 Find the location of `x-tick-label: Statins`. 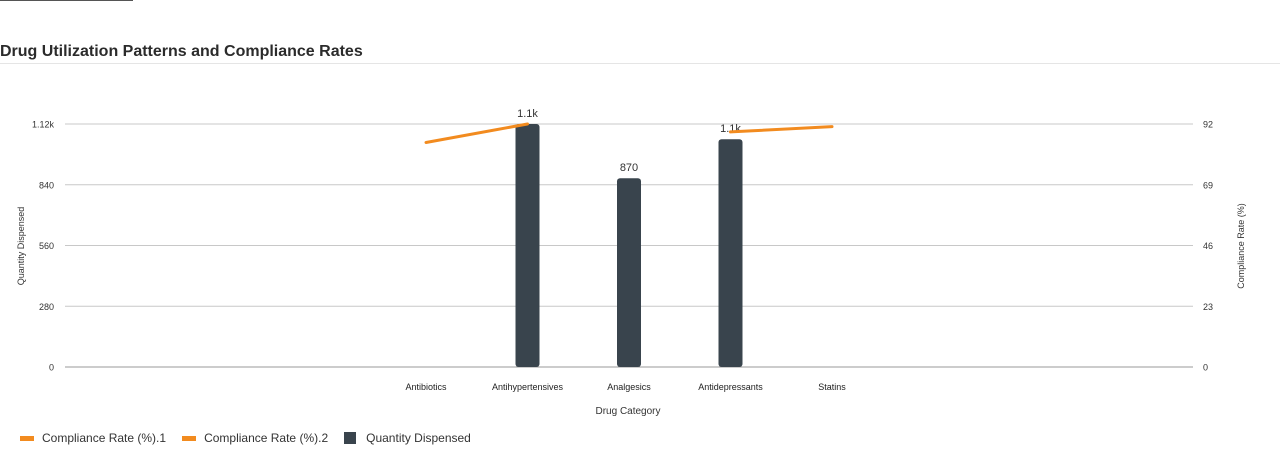

x-tick-label: Statins is located at coordinates (832, 387).